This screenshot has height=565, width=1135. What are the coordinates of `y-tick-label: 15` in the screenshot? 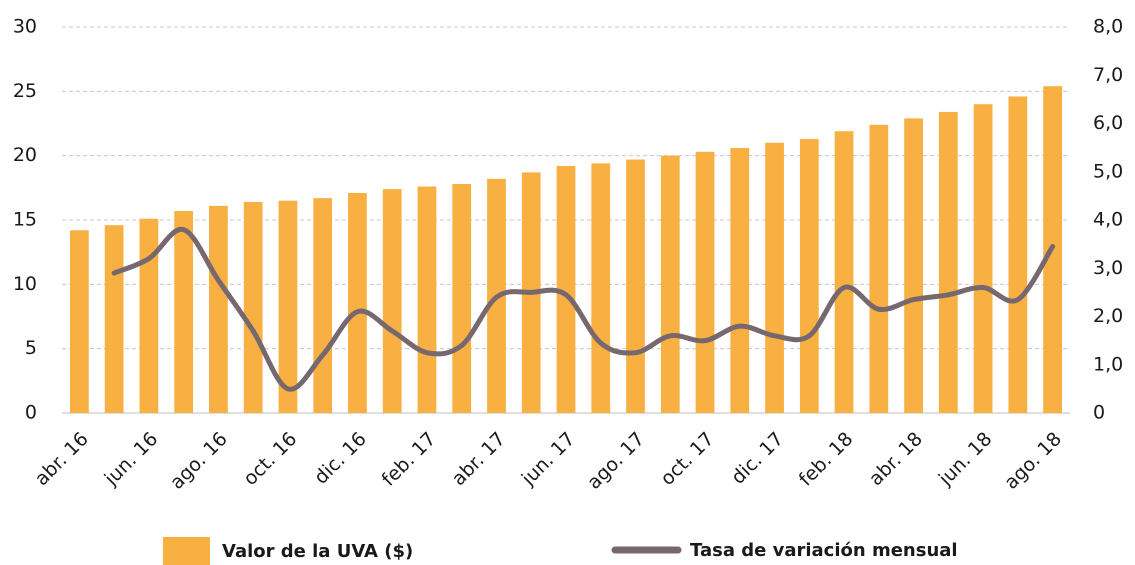 It's located at (25, 220).